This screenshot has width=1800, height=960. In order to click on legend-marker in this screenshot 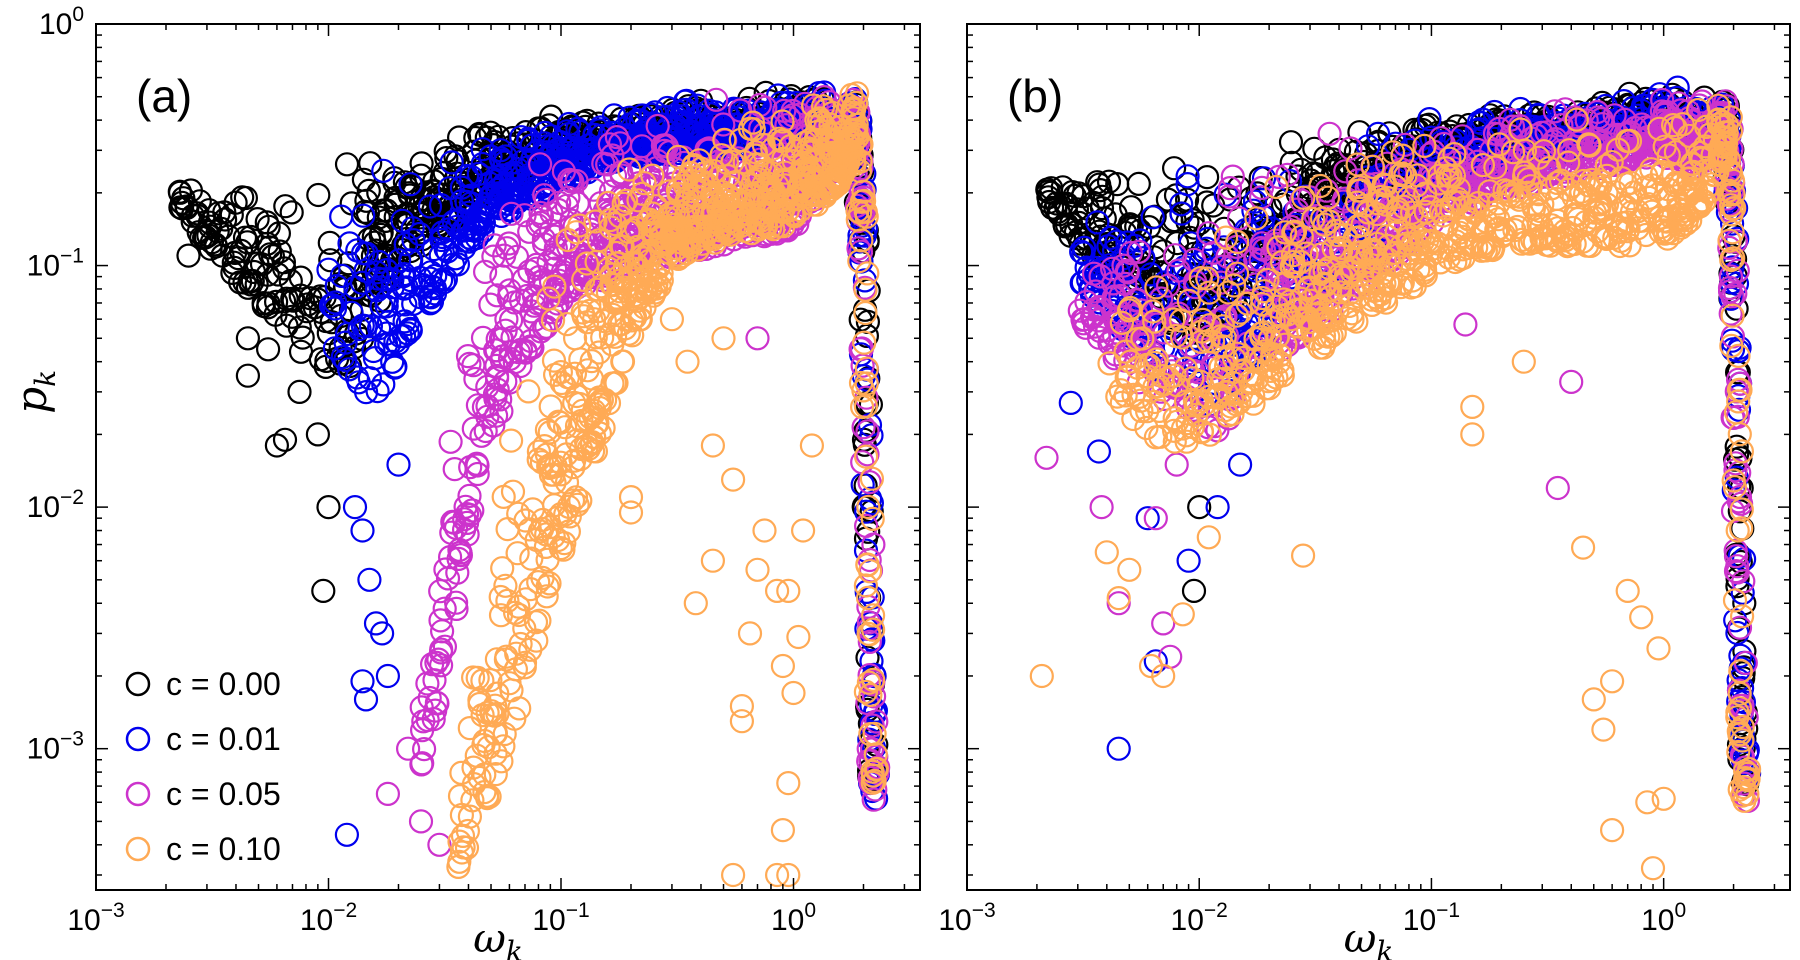, I will do `click(138, 849)`.